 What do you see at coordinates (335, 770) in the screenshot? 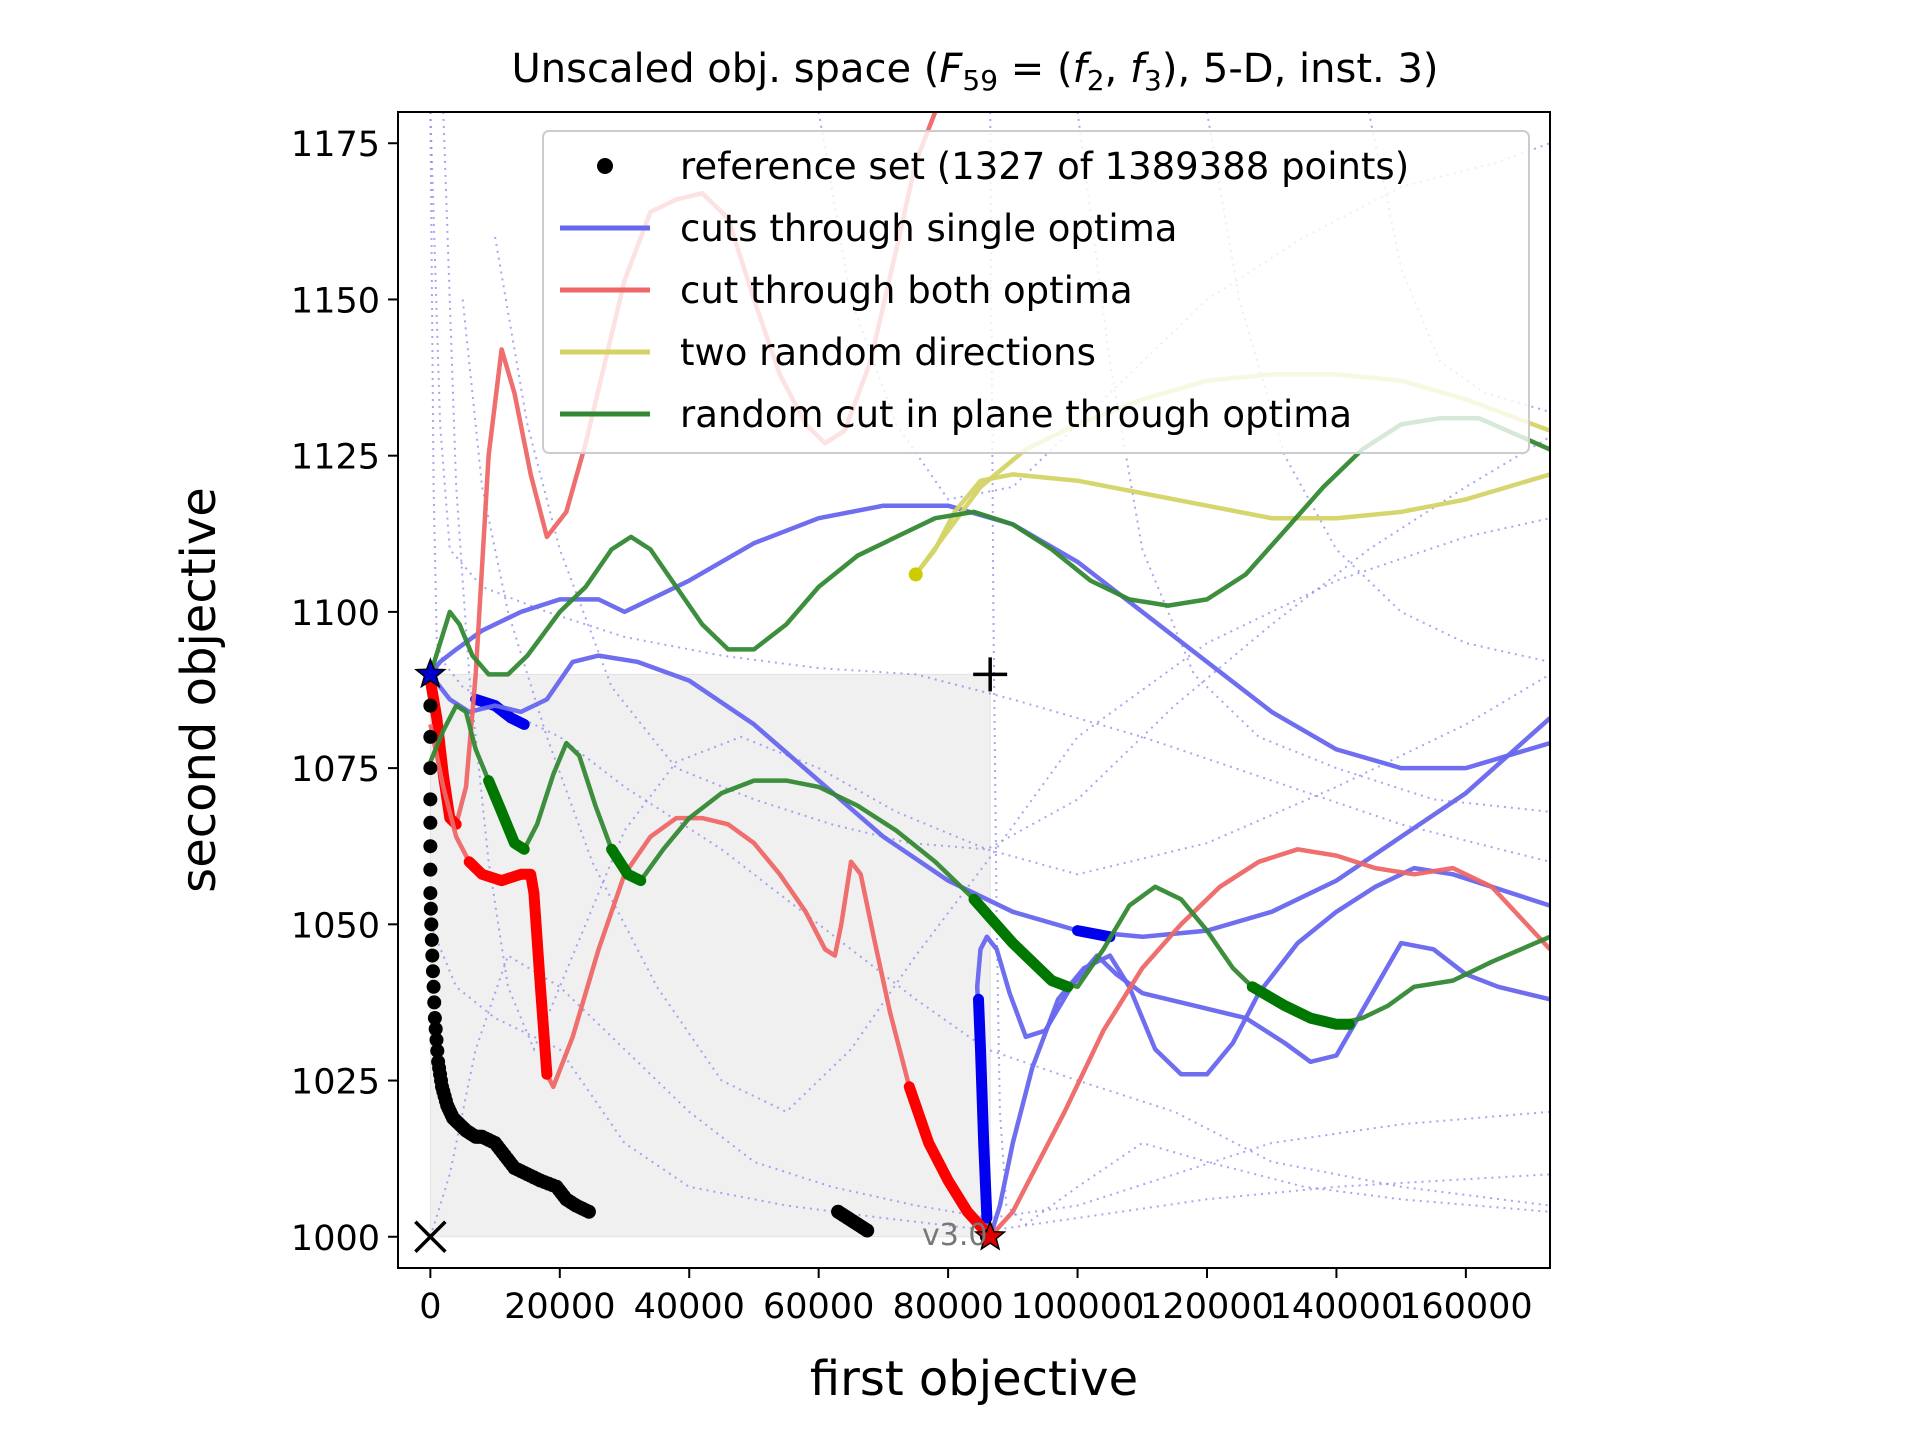
I see `y-tick-label: 1075` at bounding box center [335, 770].